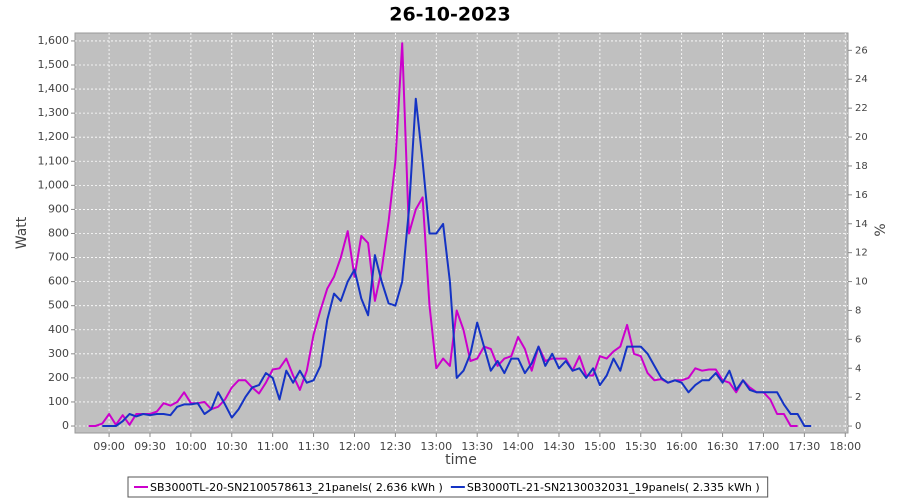  Describe the element at coordinates (861, 166) in the screenshot. I see `y2-tick-label: 18` at that location.